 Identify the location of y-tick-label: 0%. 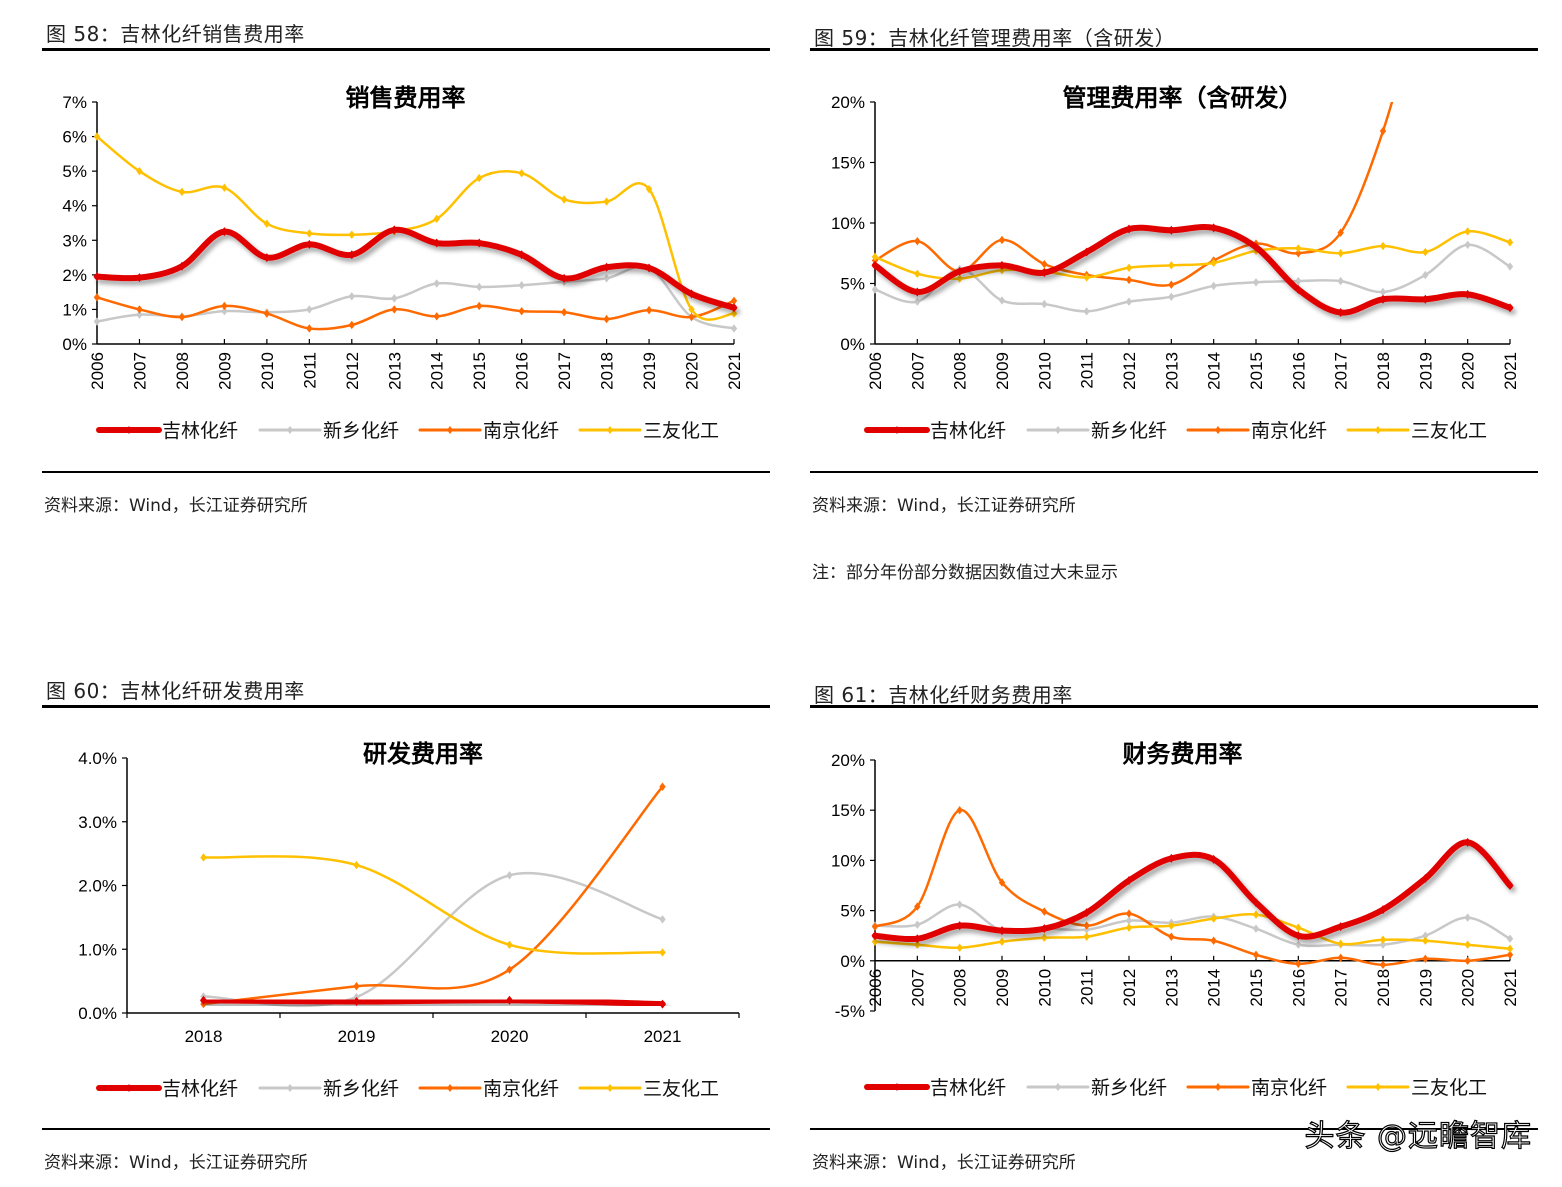
(74, 344).